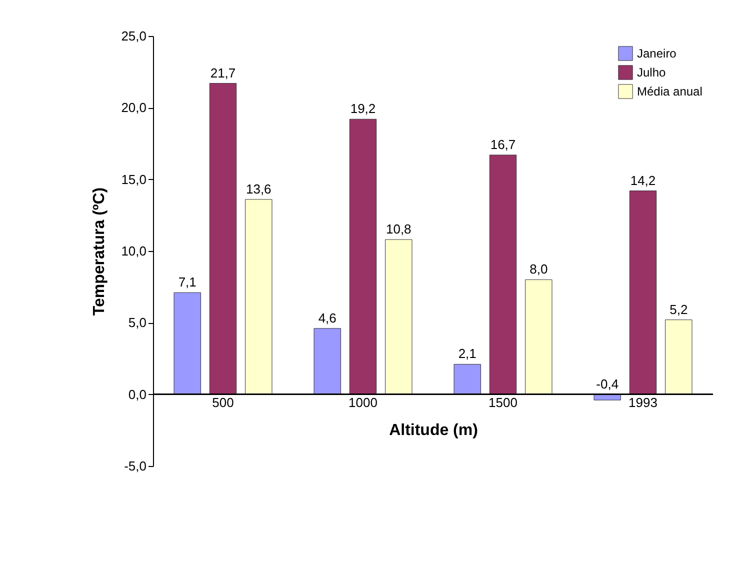 The image size is (732, 563). What do you see at coordinates (651, 73) in the screenshot?
I see `legend-label: Julho` at bounding box center [651, 73].